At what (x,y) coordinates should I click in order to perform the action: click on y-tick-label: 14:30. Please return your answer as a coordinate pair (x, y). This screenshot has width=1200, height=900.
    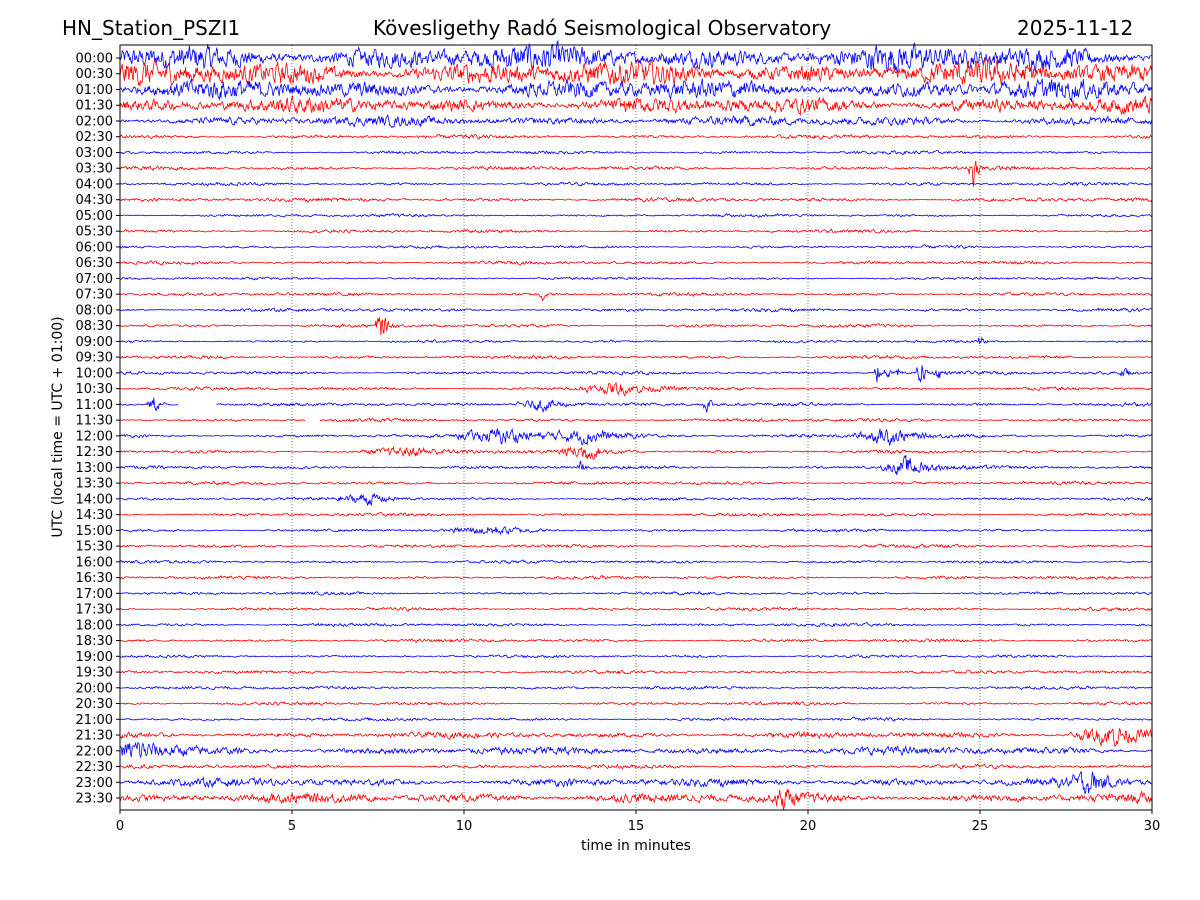
    Looking at the image, I should click on (94, 515).